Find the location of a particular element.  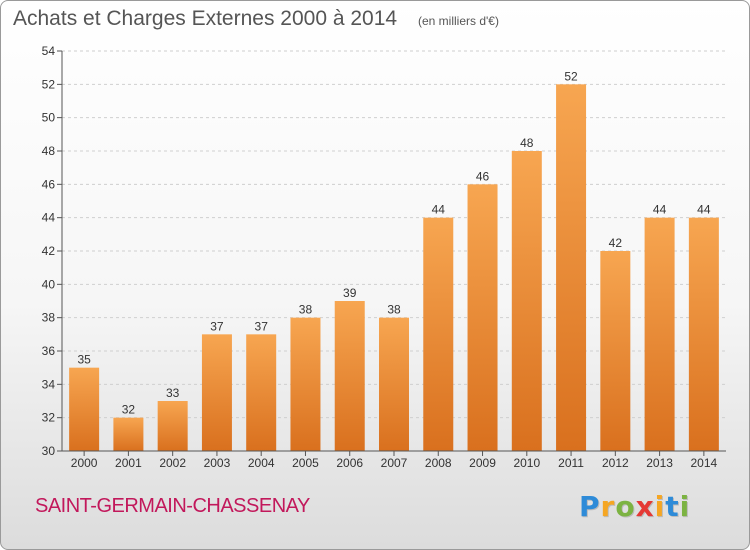

commune-name: SAINT-GERMAIN-CHASSENAY is located at coordinates (172, 506).